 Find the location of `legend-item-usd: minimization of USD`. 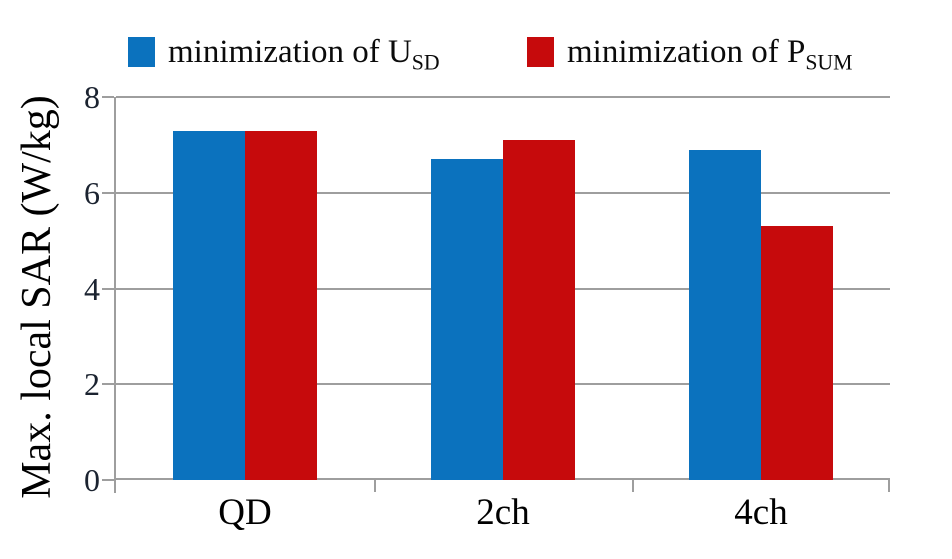

legend-item-usd: minimization of USD is located at coordinates (284, 52).